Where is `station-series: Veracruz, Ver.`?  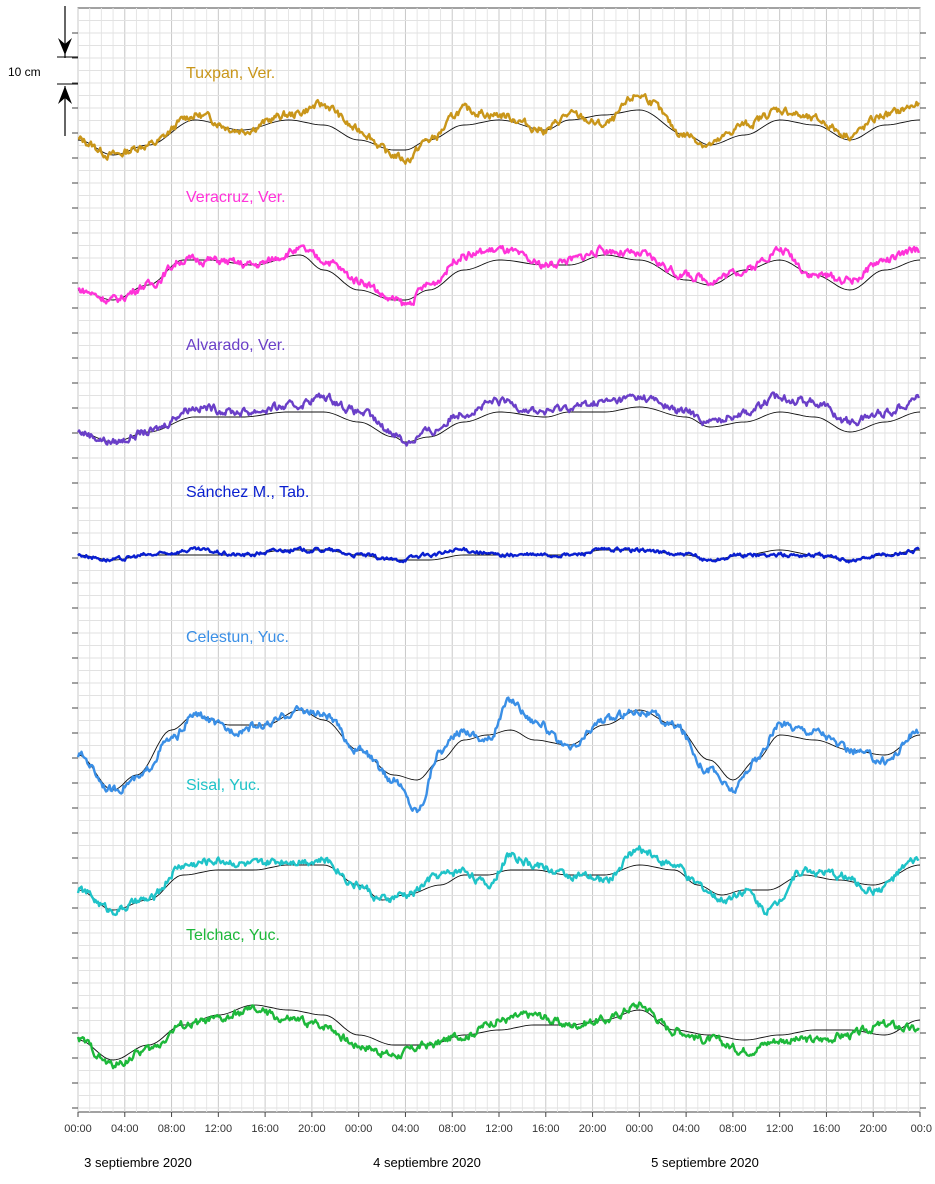 station-series: Veracruz, Ver. is located at coordinates (499, 248).